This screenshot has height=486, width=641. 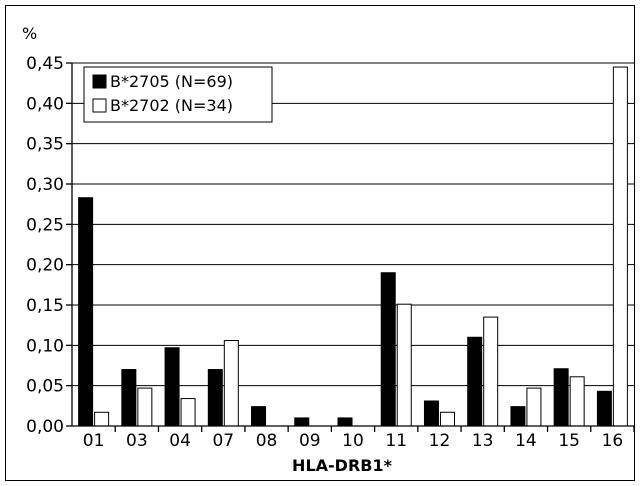 What do you see at coordinates (45, 306) in the screenshot?
I see `y-tick-label-3: 0,15` at bounding box center [45, 306].